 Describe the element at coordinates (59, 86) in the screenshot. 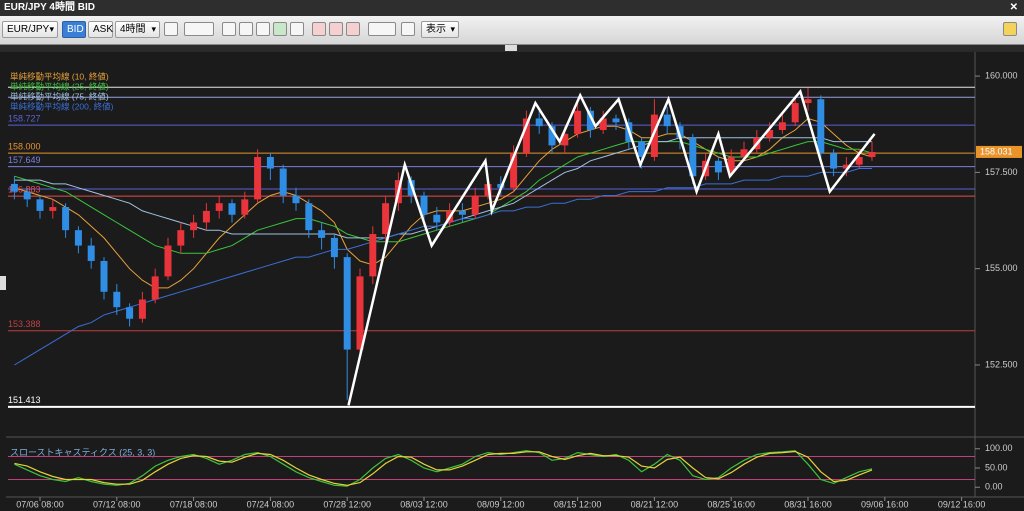

I see `legend-entry: 単純移動平均線 (25, 終値)` at that location.